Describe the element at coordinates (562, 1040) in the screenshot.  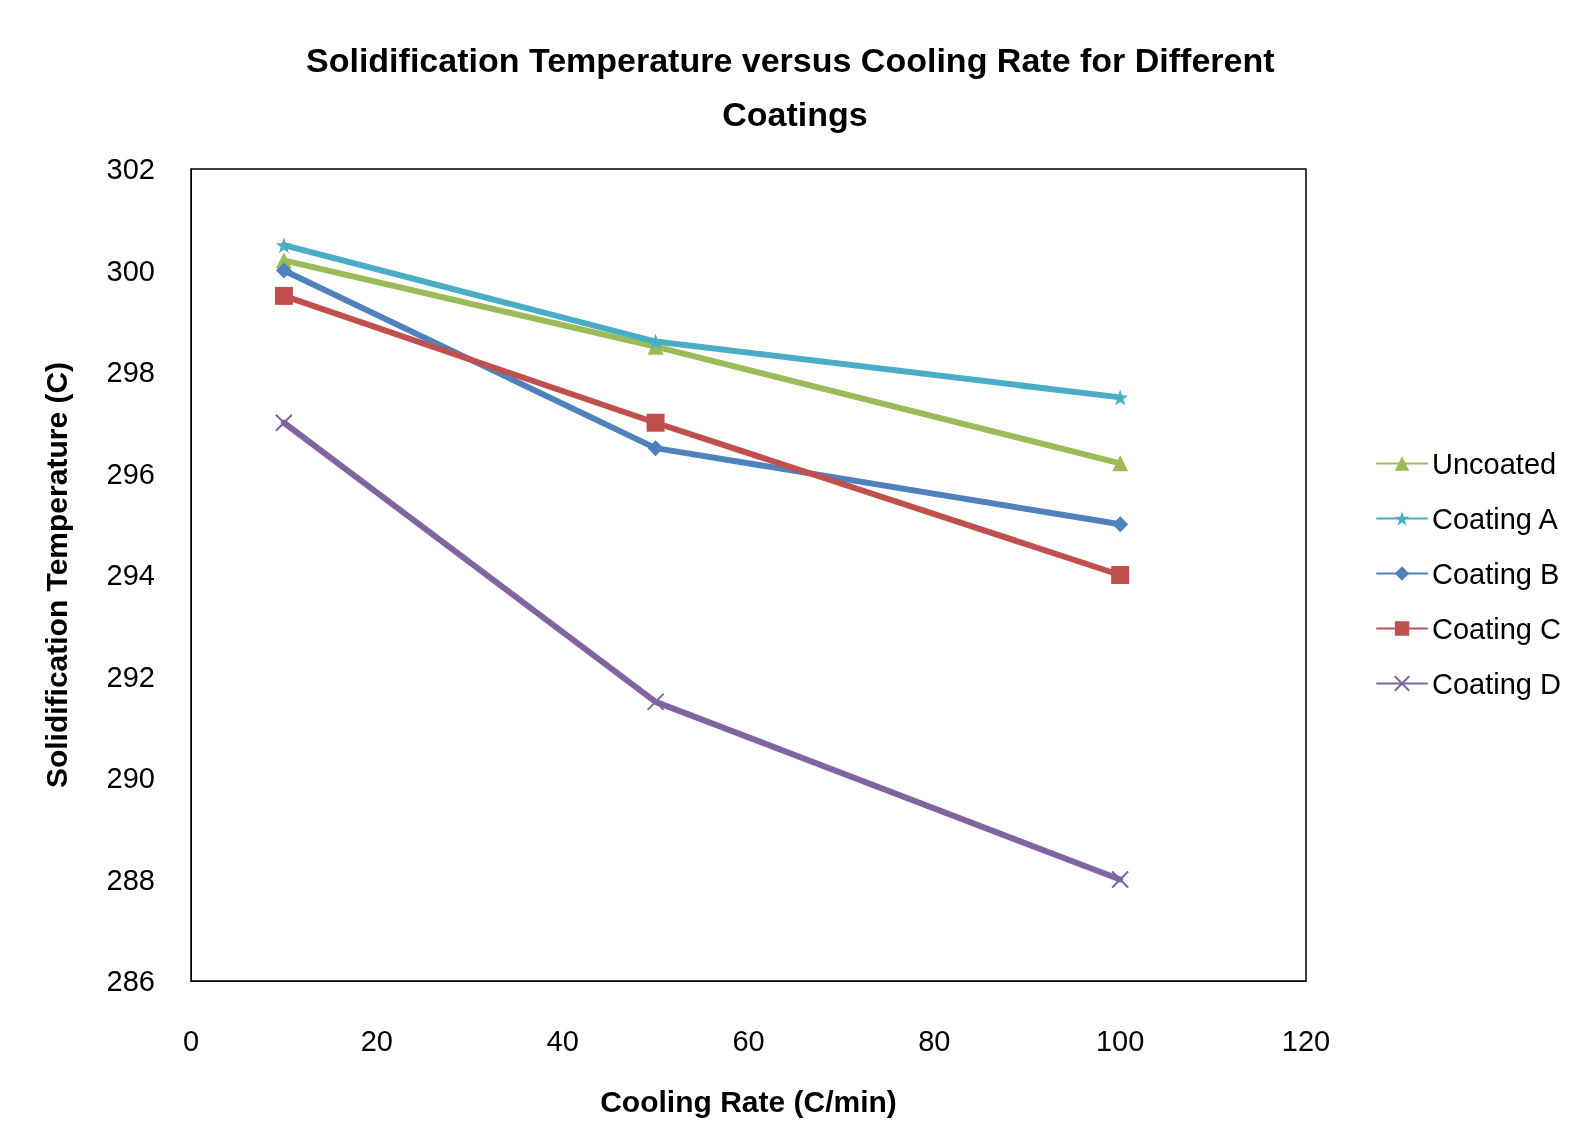
I see `x-tick-label: 40` at that location.